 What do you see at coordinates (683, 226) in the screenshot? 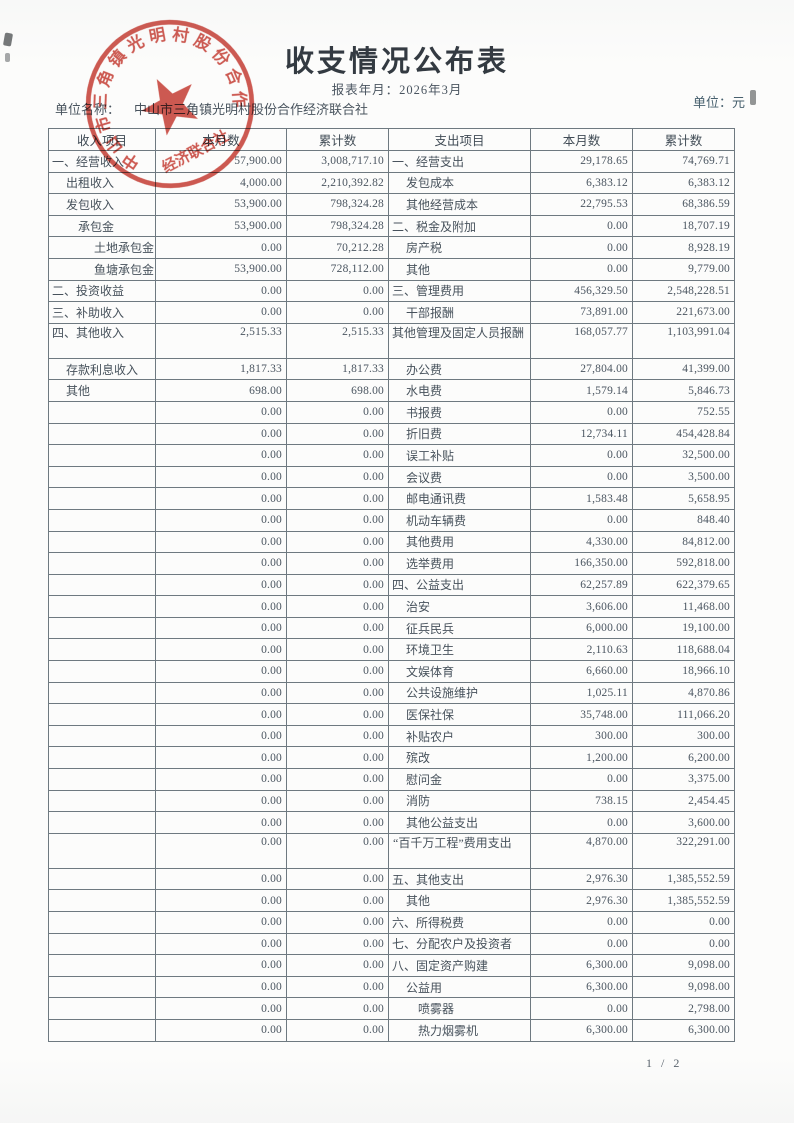
I see `expense-total-cell: 18,707.19` at bounding box center [683, 226].